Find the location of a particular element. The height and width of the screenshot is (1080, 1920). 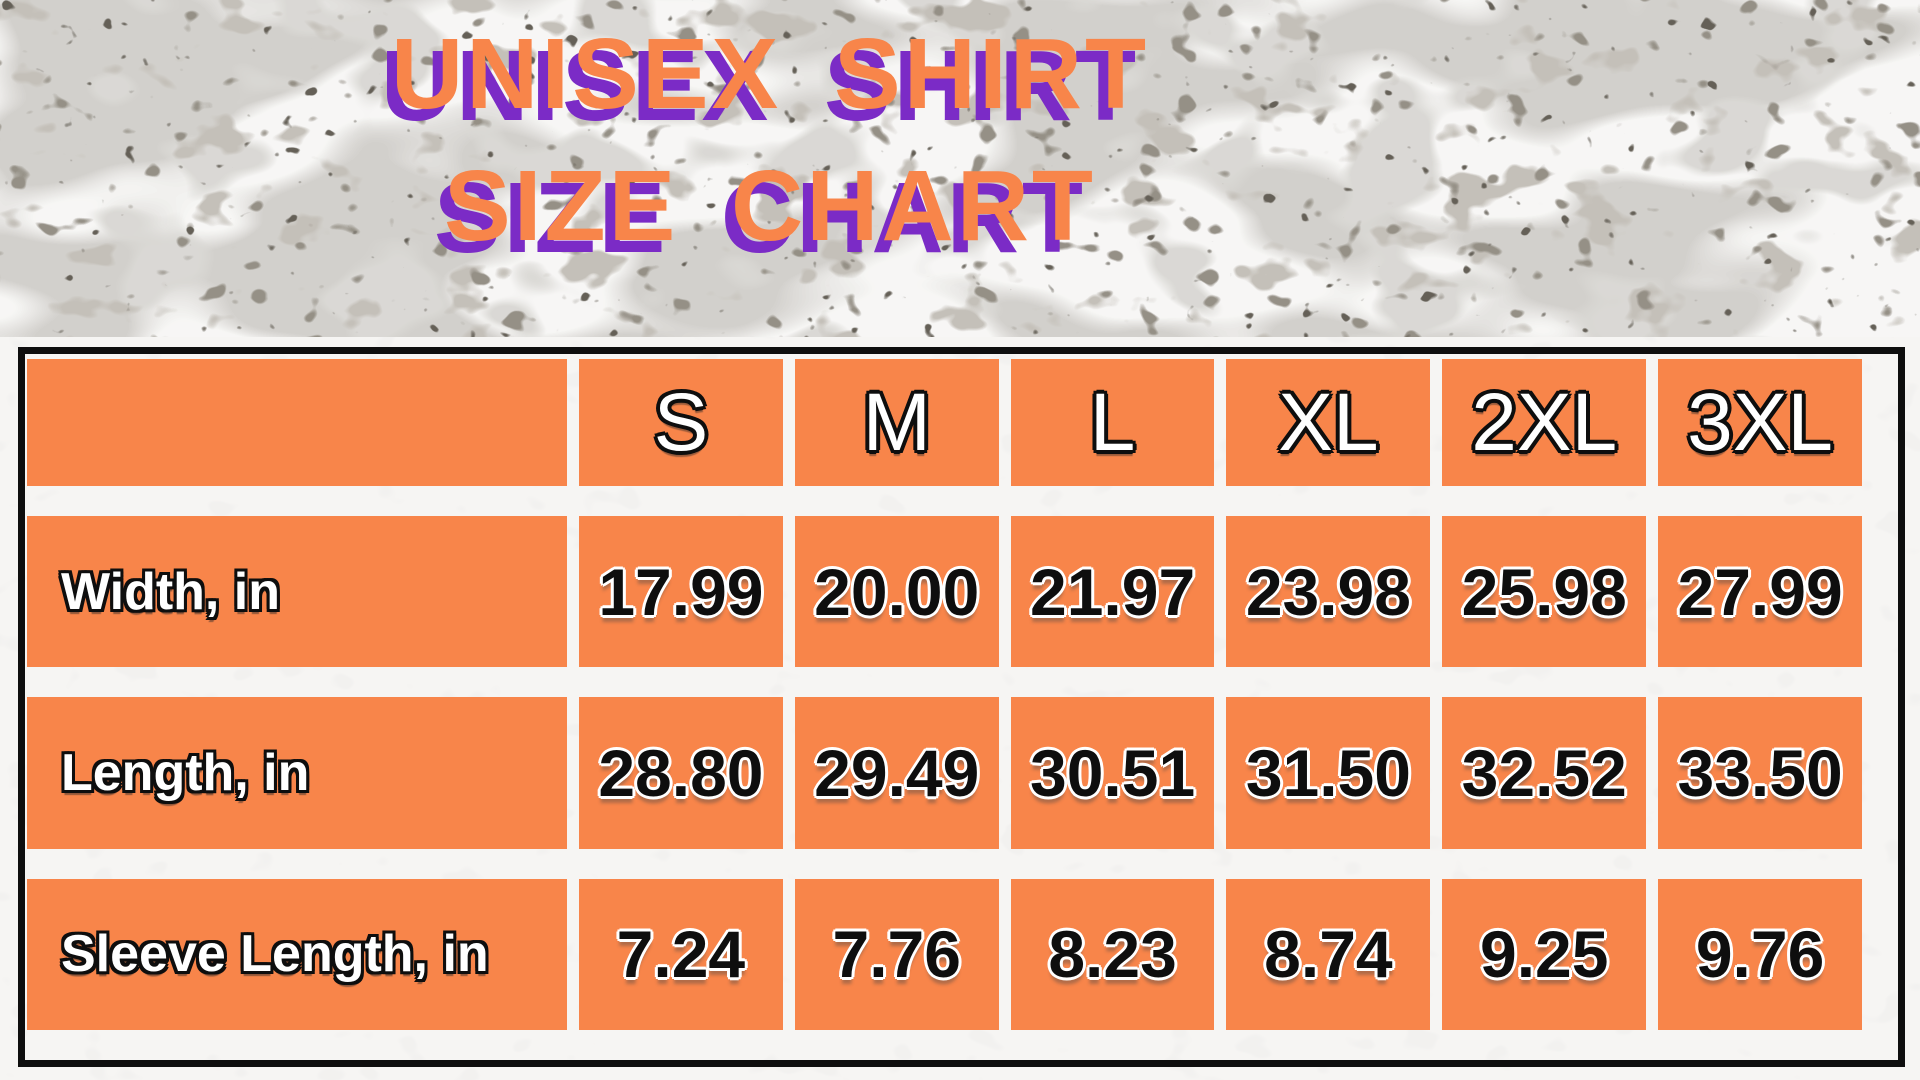

col-header-3xl: 3XL is located at coordinates (1760, 422).